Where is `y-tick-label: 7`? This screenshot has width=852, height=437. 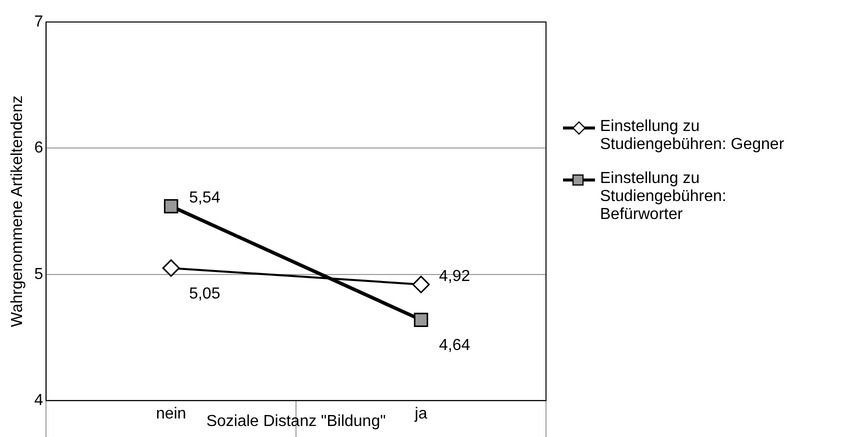
y-tick-label: 7 is located at coordinates (39, 21).